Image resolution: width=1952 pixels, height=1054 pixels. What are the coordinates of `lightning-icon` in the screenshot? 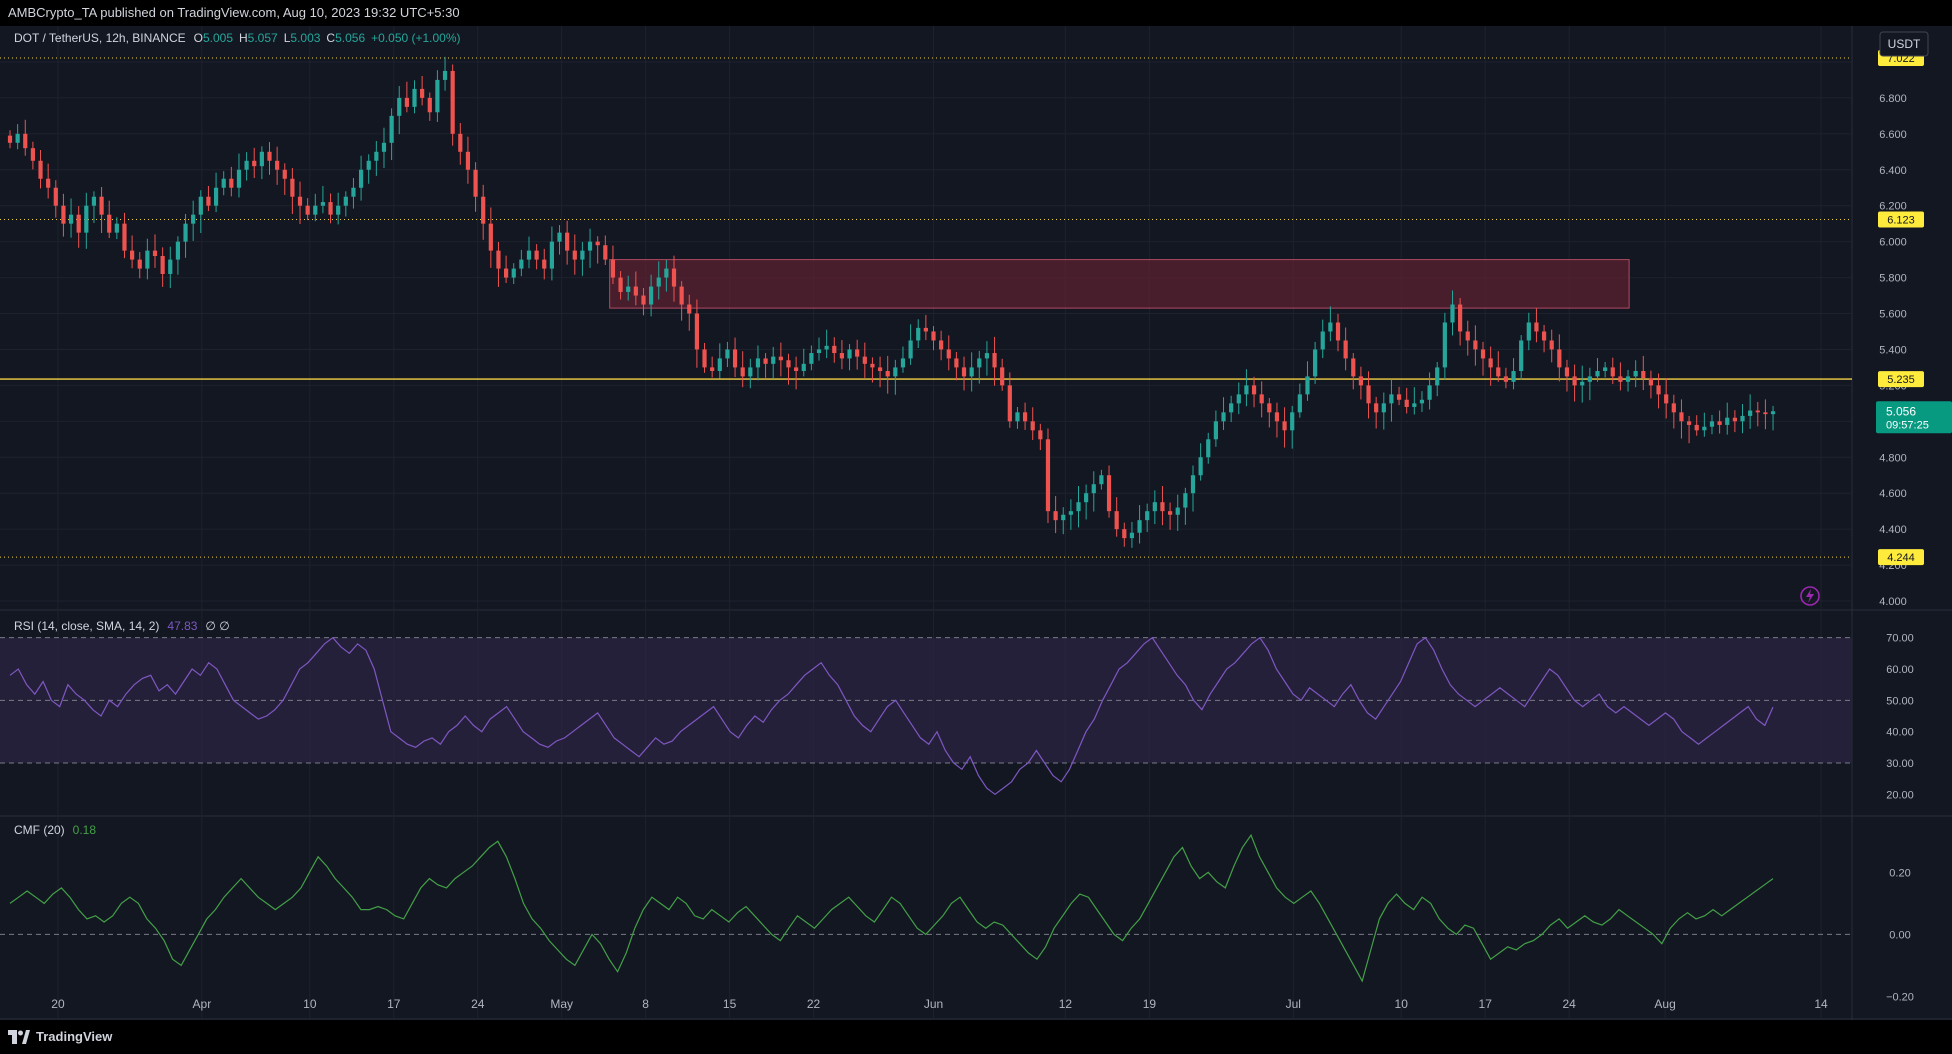 It's located at (1810, 596).